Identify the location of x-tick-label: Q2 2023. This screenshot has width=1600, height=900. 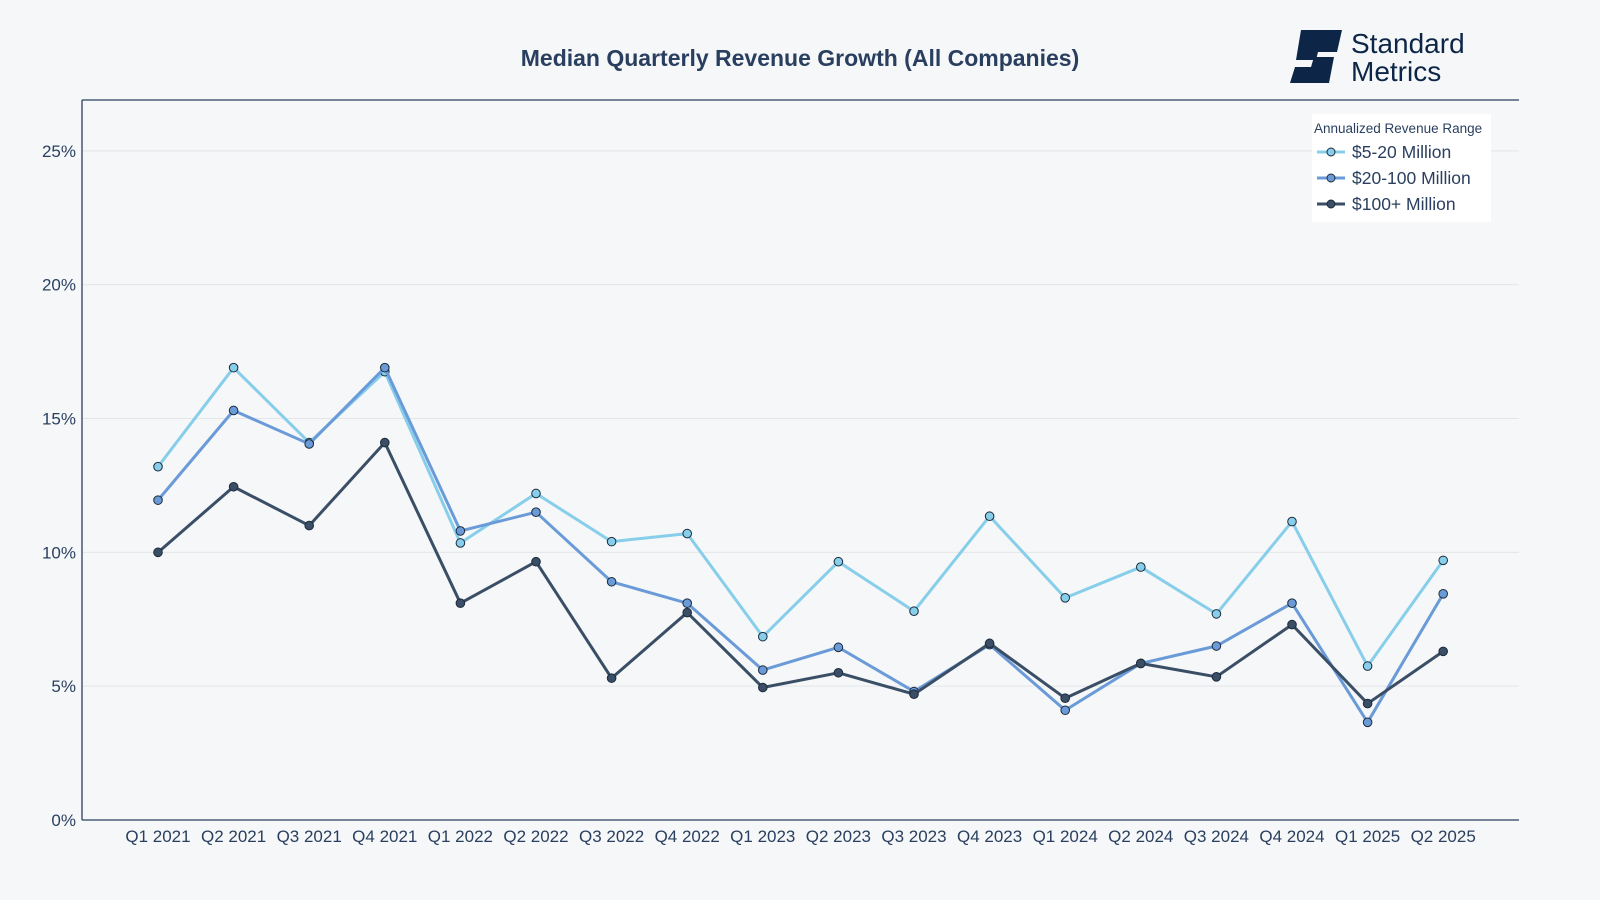
(838, 836).